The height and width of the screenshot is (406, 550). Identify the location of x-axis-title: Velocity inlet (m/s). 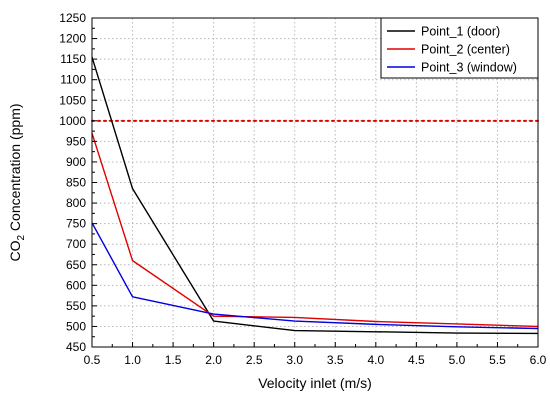
(315, 383).